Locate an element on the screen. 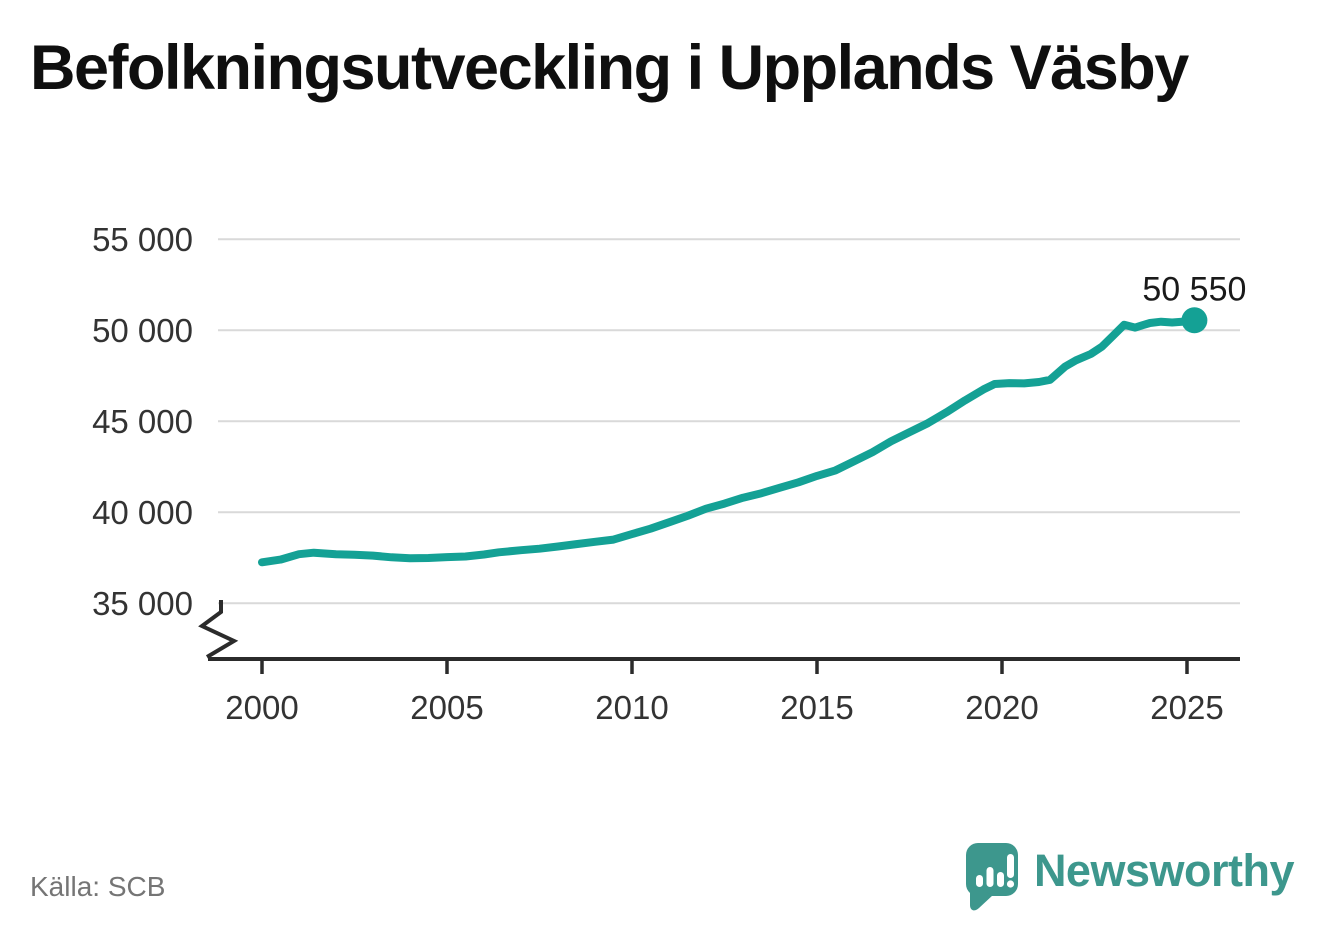 The width and height of the screenshot is (1322, 939). x-tick-label: 2000 is located at coordinates (261, 707).